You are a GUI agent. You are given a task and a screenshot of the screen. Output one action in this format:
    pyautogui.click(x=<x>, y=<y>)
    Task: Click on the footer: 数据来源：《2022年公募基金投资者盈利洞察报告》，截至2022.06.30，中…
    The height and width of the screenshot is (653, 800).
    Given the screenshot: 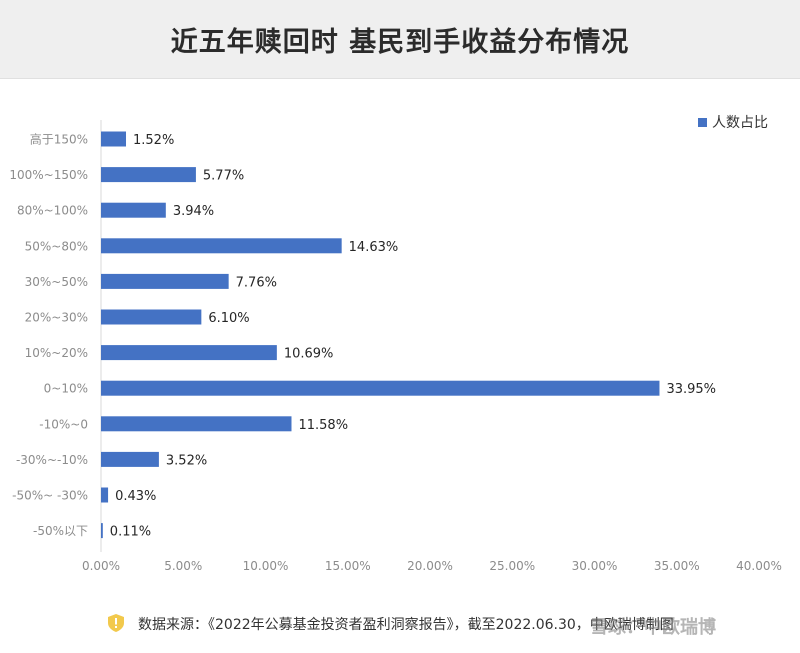 What is the action you would take?
    pyautogui.click(x=400, y=623)
    